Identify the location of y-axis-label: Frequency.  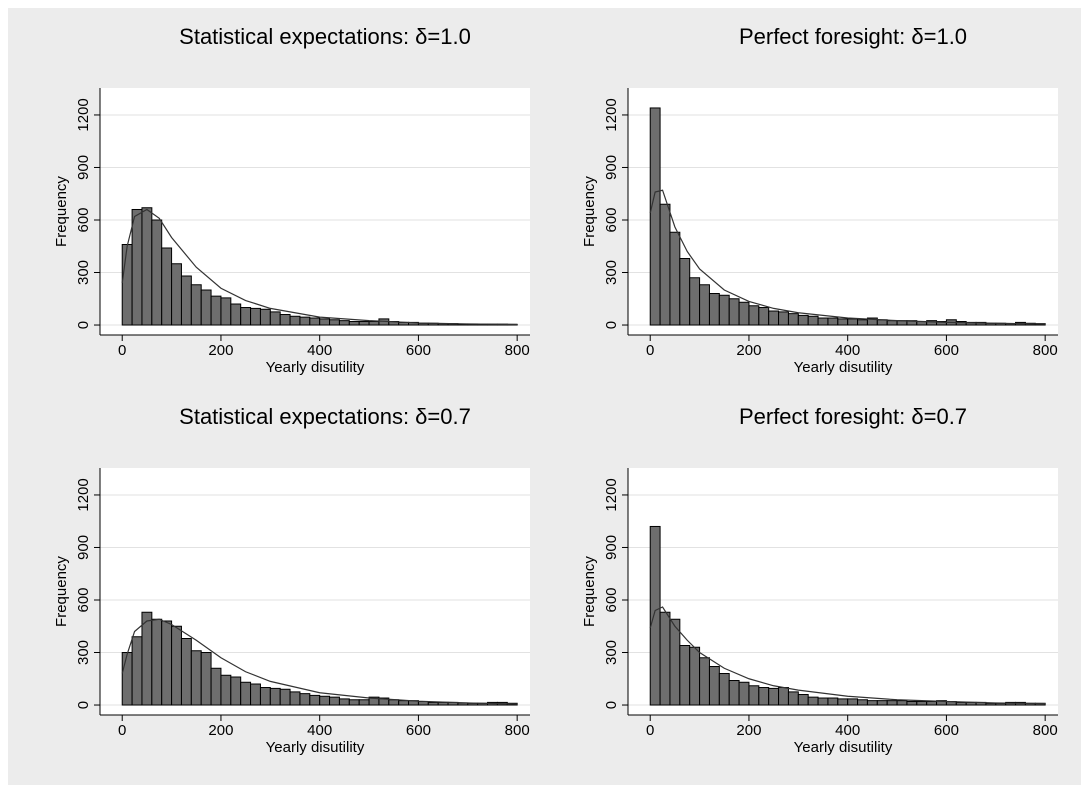
(61, 211).